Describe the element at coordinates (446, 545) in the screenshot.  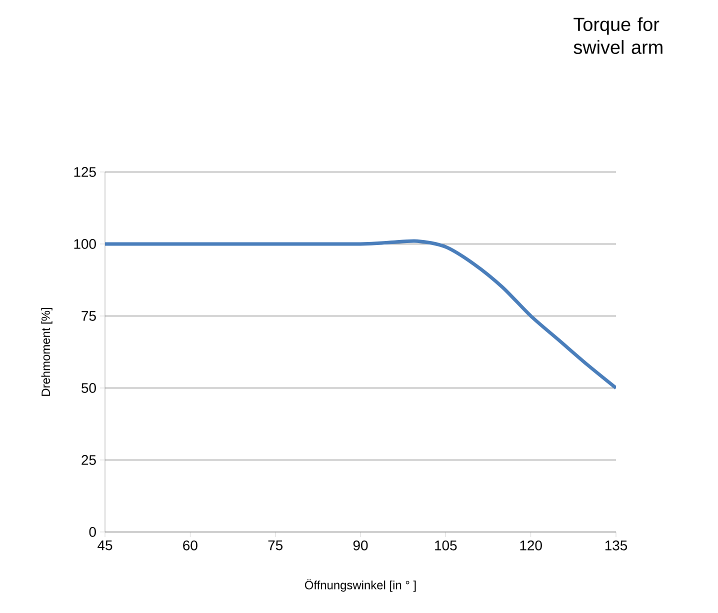
I see `x-tick-label: 105` at that location.